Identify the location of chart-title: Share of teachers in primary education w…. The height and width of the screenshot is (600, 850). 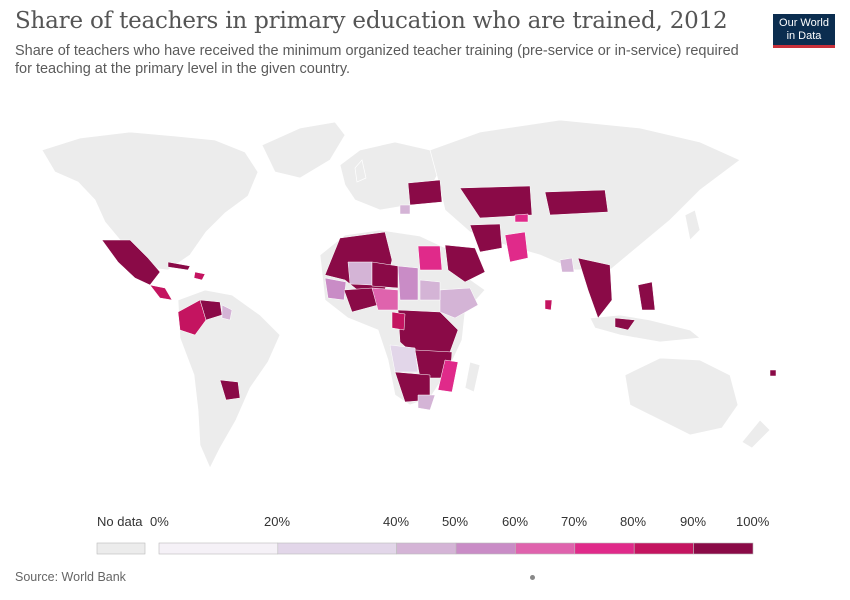
(371, 21).